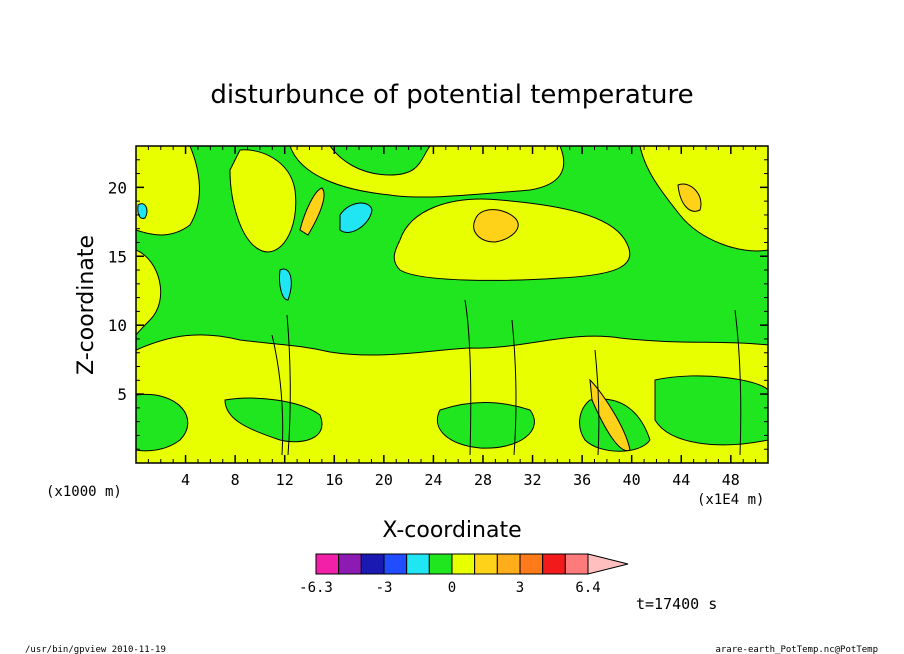 Image resolution: width=904 pixels, height=654 pixels. What do you see at coordinates (451, 530) in the screenshot?
I see `x-axis-label: X-coordinate` at bounding box center [451, 530].